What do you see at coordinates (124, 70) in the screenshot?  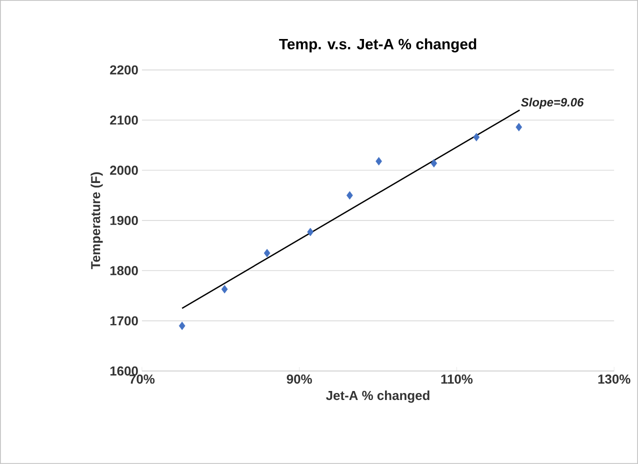 I see `y-tick-label: 2200` at bounding box center [124, 70].